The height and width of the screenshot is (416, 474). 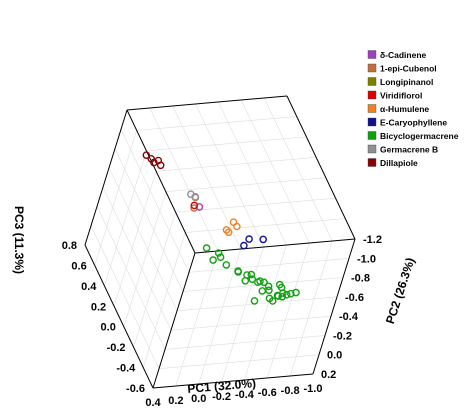 What do you see at coordinates (153, 403) in the screenshot?
I see `pc1-tick-label: 0.4` at bounding box center [153, 403].